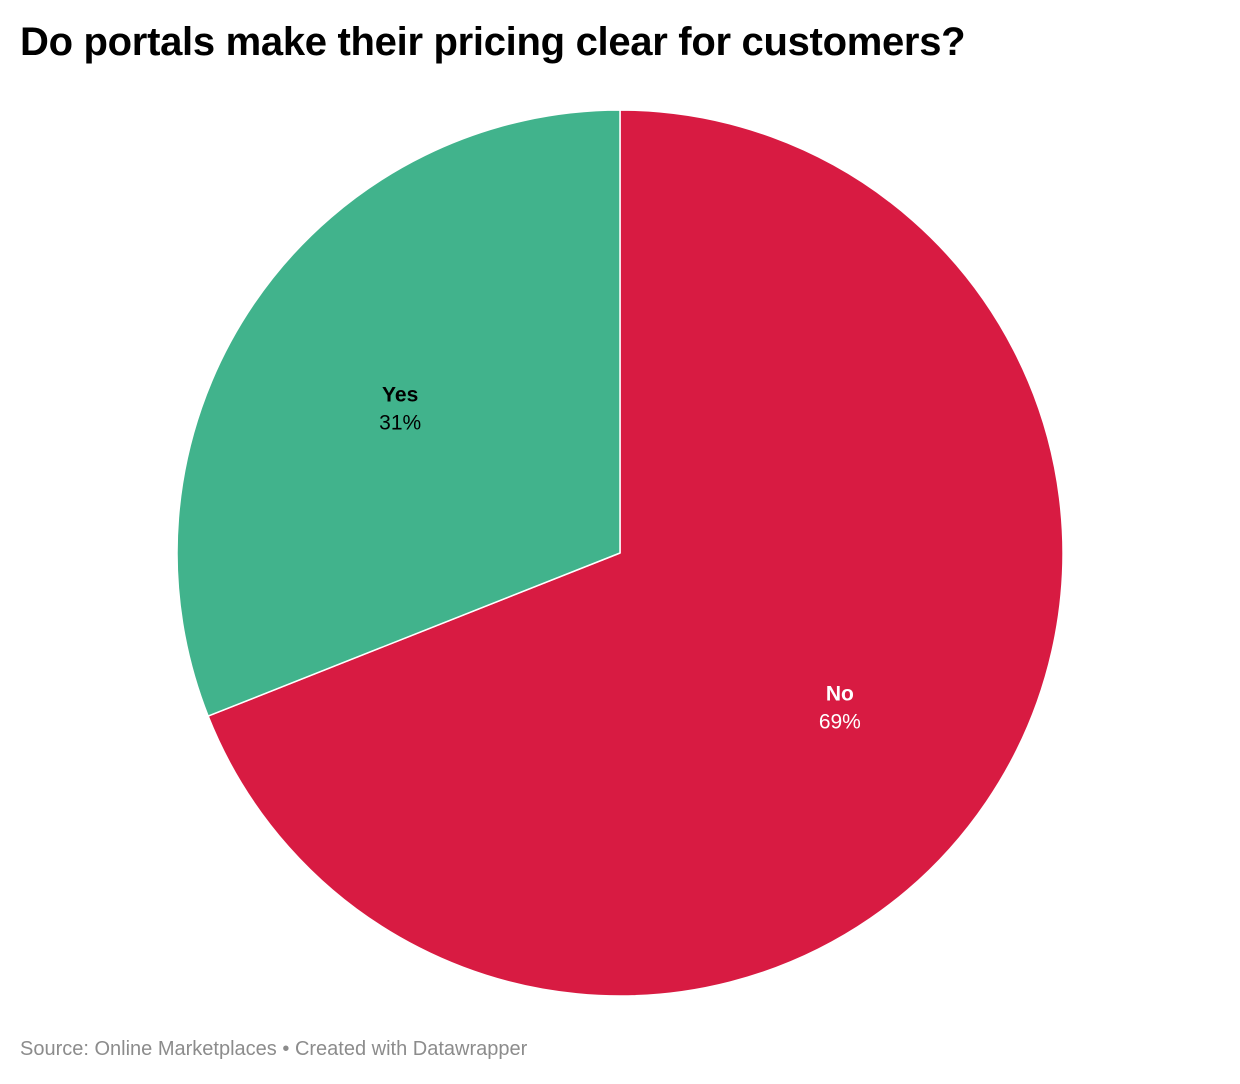  What do you see at coordinates (400, 423) in the screenshot?
I see `slice-value-yes: 31%` at bounding box center [400, 423].